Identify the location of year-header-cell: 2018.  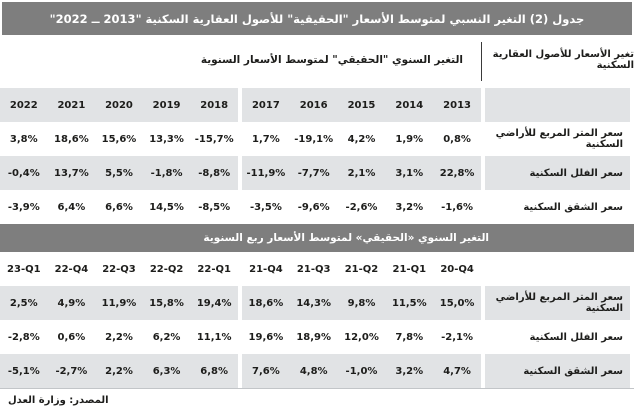
(214, 105).